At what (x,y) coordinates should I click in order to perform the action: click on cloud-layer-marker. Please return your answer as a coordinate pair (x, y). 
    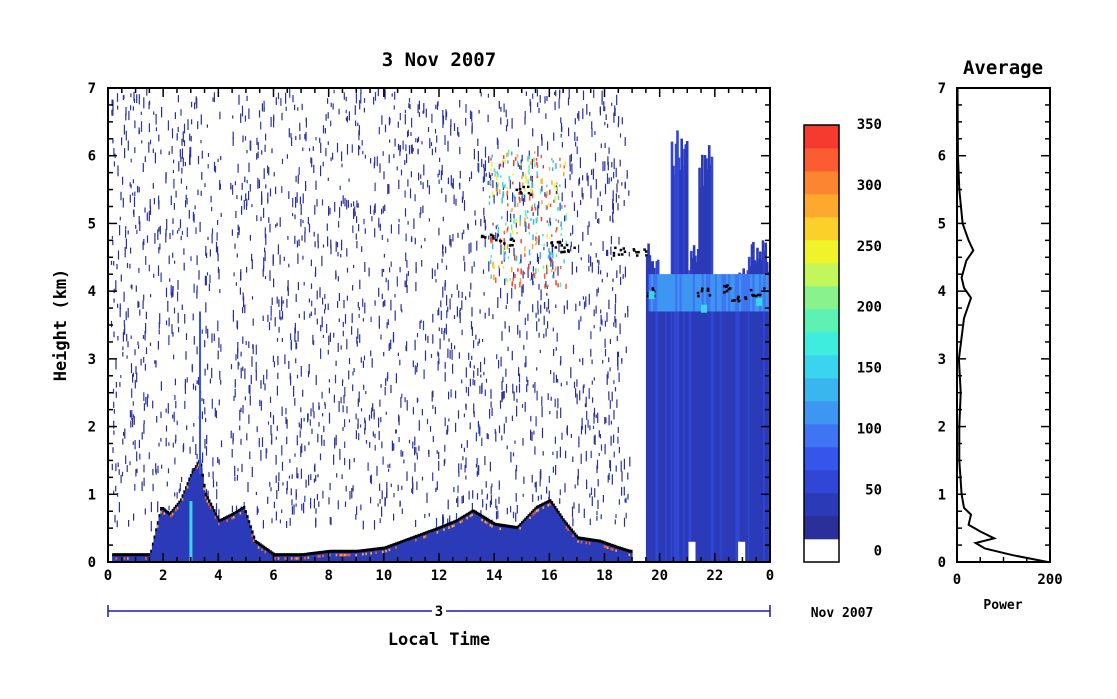
    Looking at the image, I should click on (698, 293).